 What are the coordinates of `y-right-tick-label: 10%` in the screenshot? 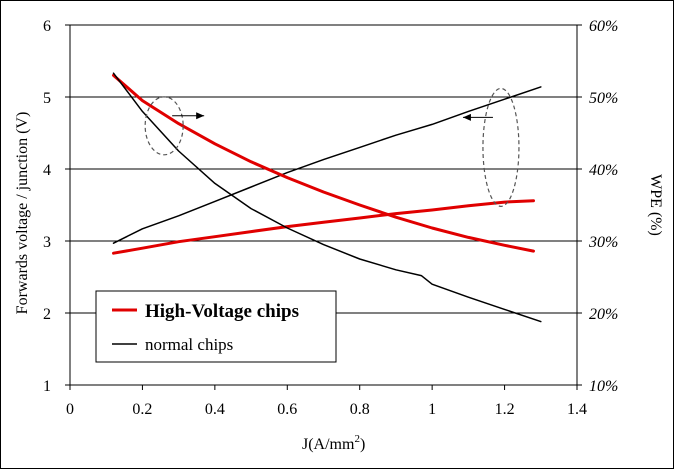 It's located at (603, 386).